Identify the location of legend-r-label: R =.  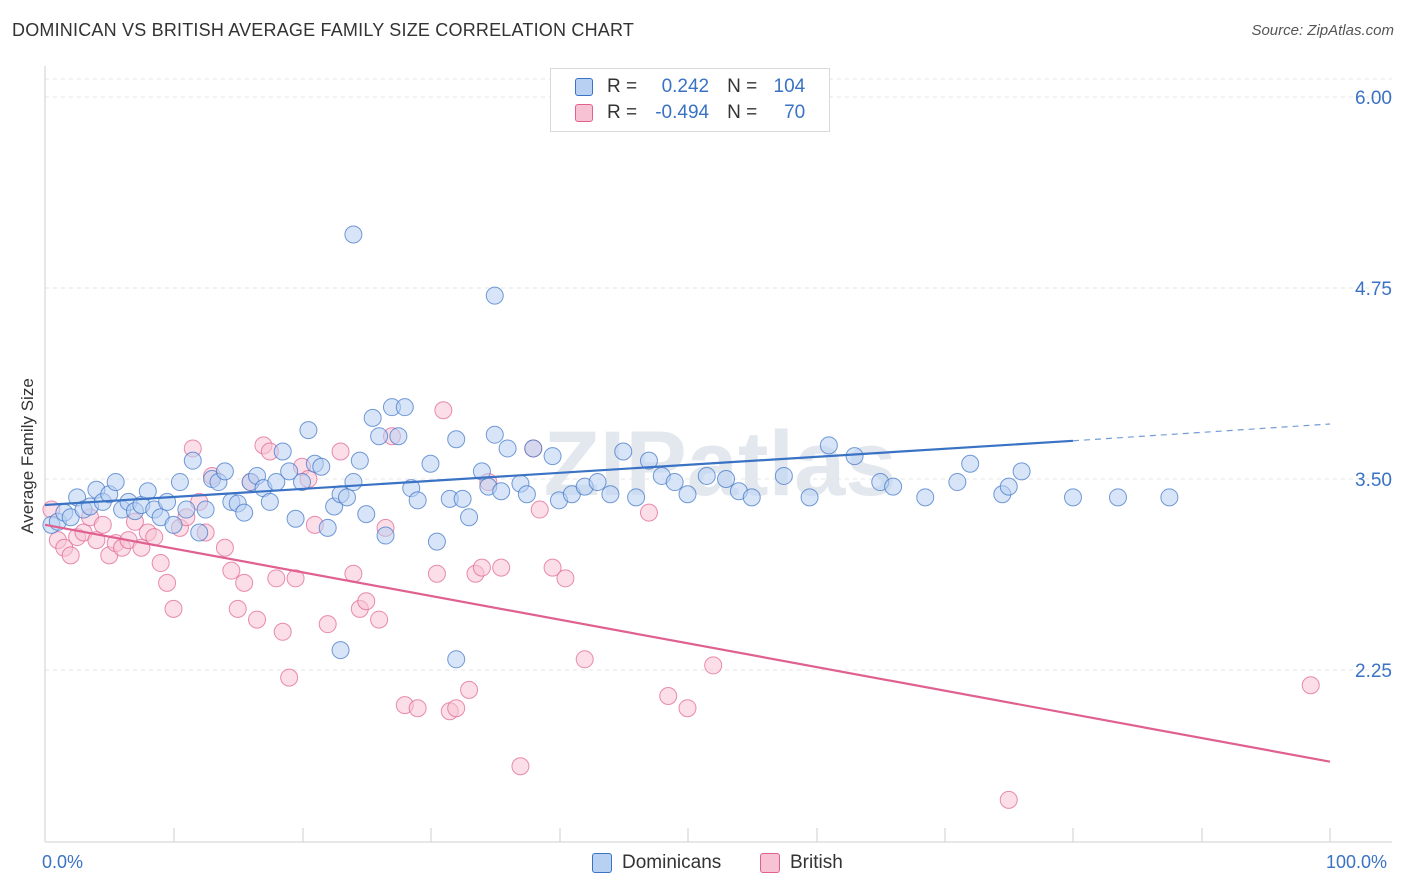
(622, 112).